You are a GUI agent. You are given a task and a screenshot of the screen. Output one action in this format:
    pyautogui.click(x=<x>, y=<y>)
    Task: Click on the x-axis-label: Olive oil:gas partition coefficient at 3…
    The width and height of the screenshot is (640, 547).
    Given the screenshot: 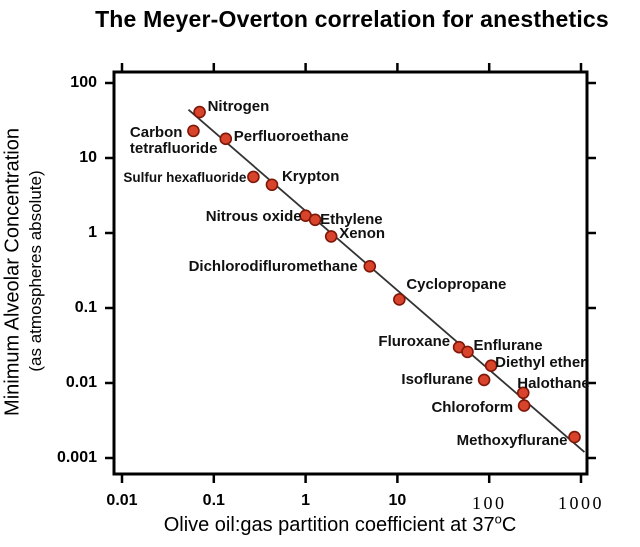 What is the action you would take?
    pyautogui.click(x=340, y=524)
    